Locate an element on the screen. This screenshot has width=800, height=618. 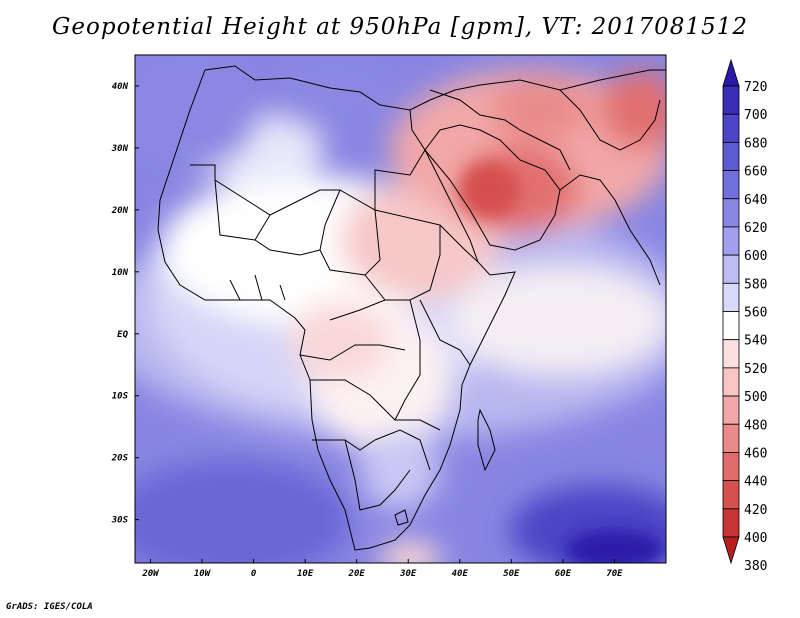
lat-tick-label: EQ is located at coordinates (122, 335).